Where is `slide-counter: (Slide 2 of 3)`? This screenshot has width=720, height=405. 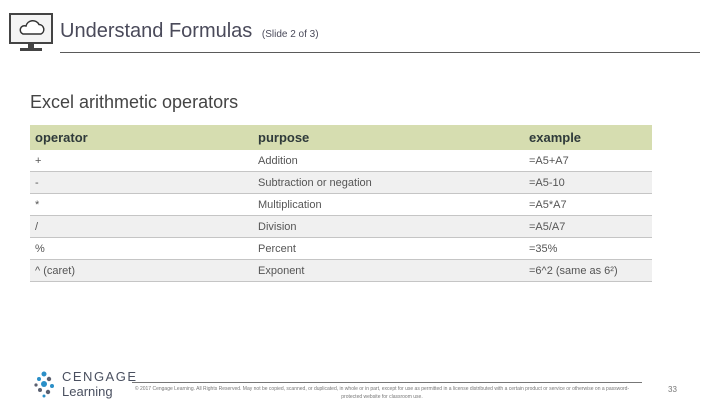
slide-counter: (Slide 2 of 3) is located at coordinates (290, 34).